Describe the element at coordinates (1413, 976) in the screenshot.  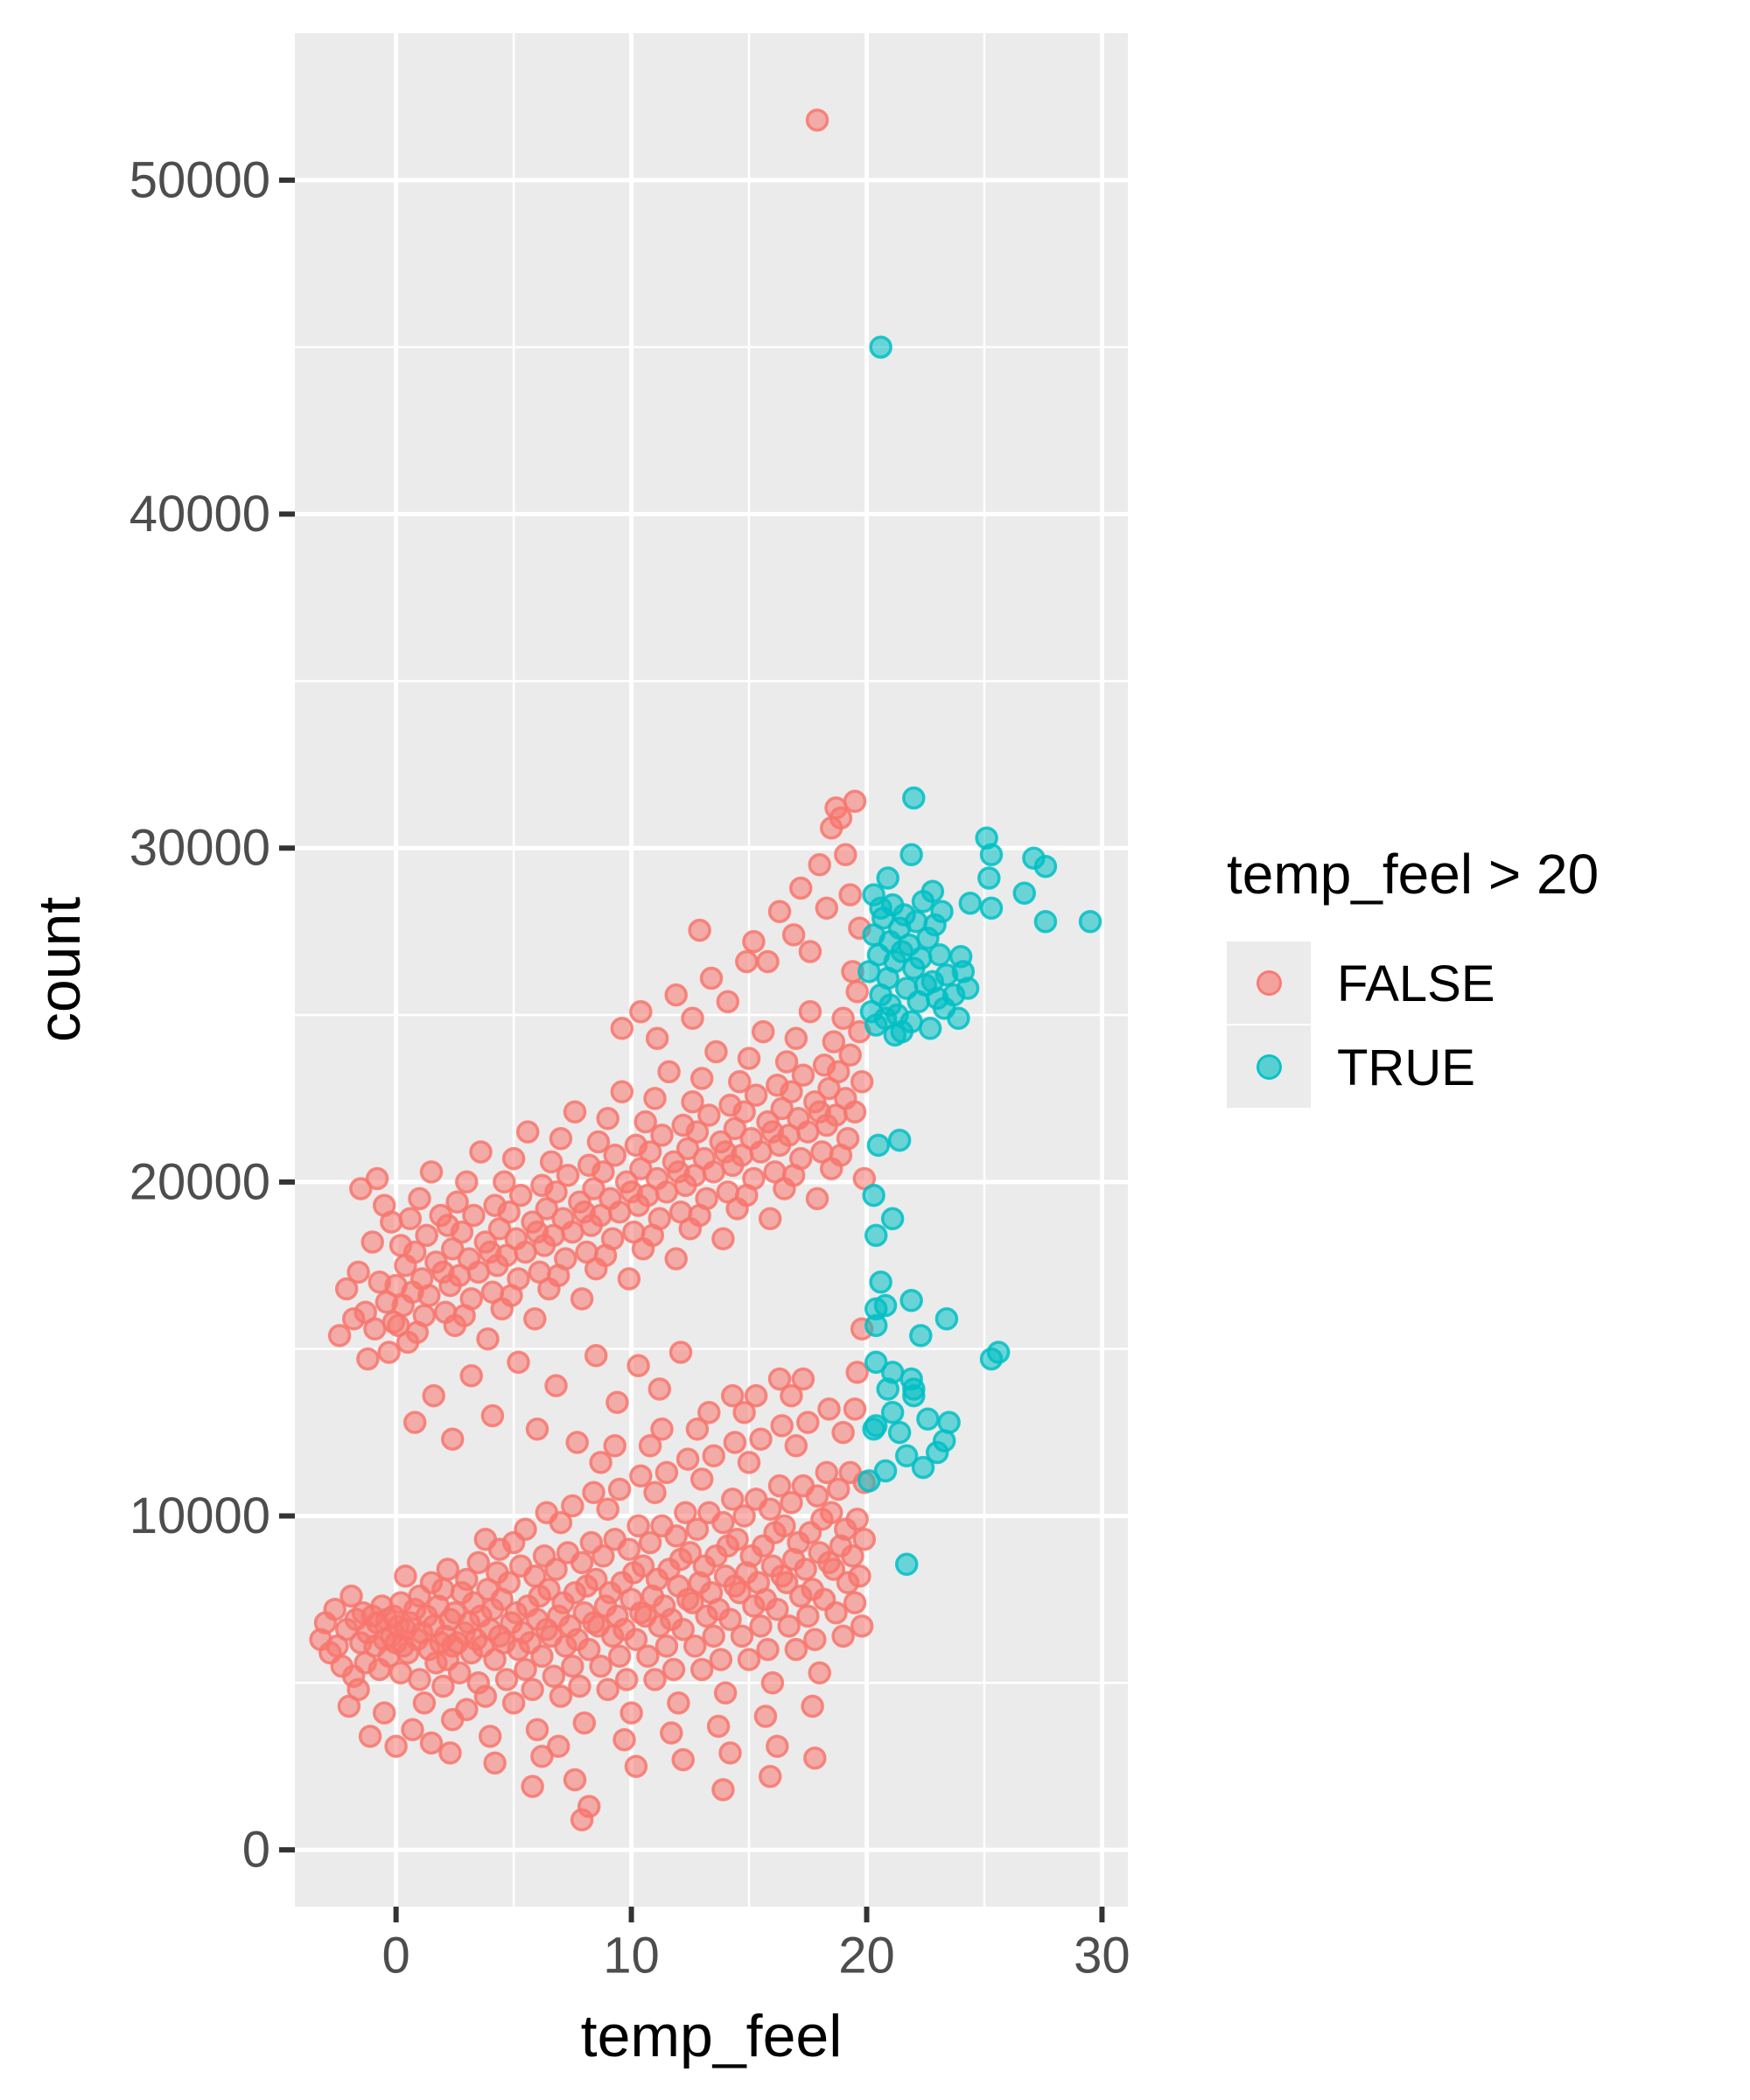
I see `legend: temp_feel > 20 FALSE TRUE` at that location.